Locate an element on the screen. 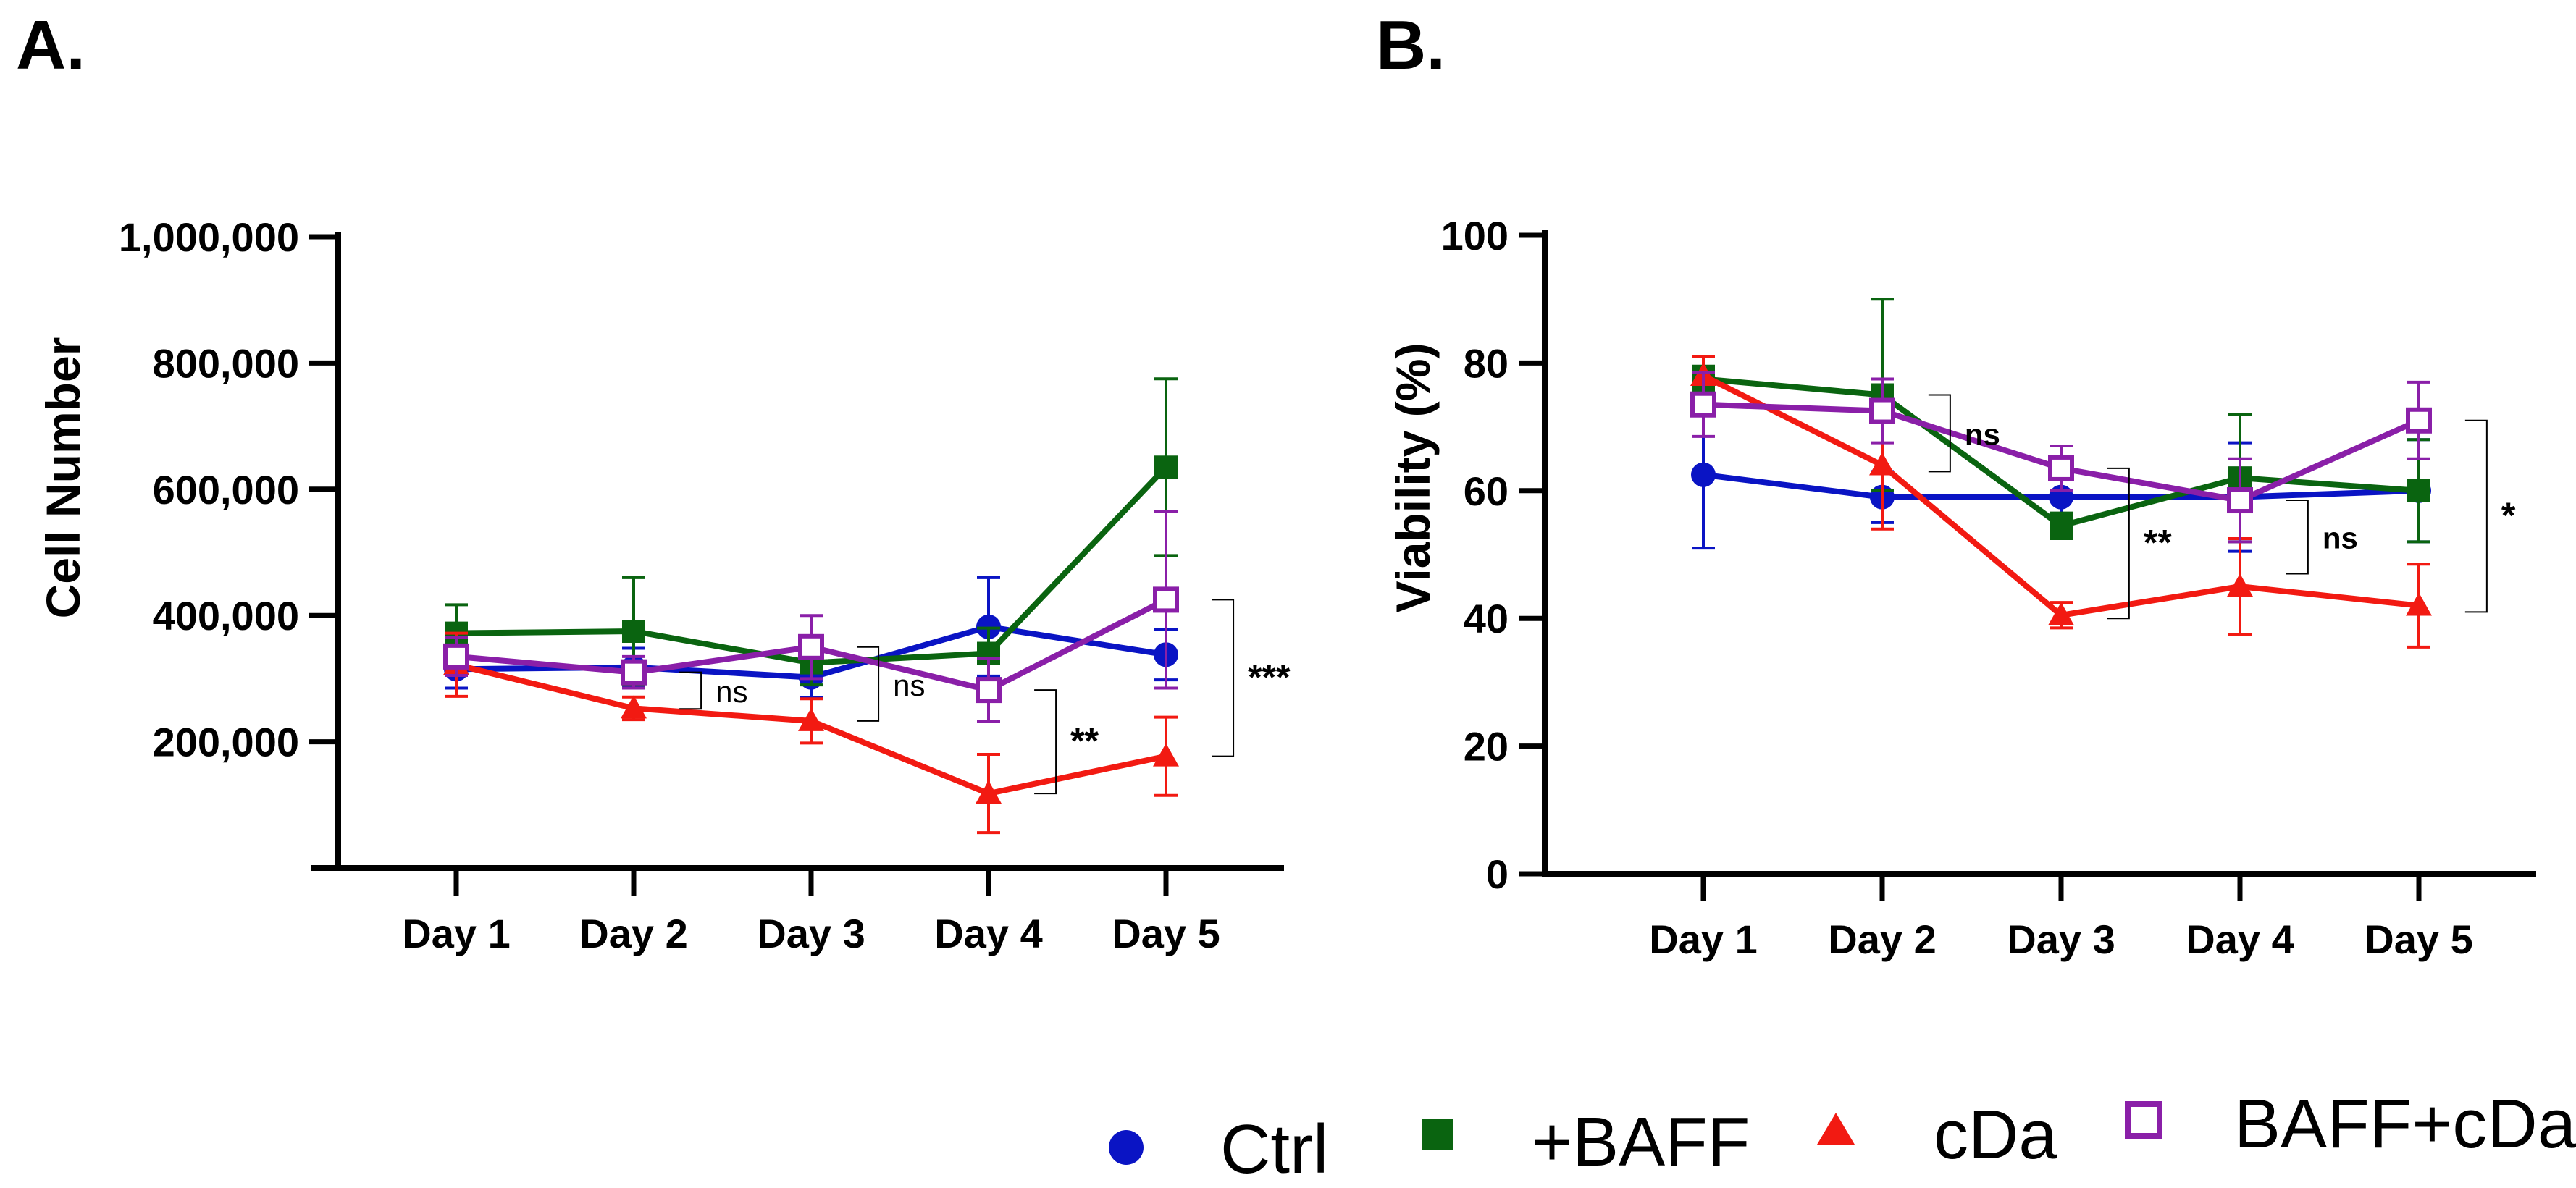 The width and height of the screenshot is (2576, 1188). charta-x-tick-label: Day 2 is located at coordinates (633, 933).